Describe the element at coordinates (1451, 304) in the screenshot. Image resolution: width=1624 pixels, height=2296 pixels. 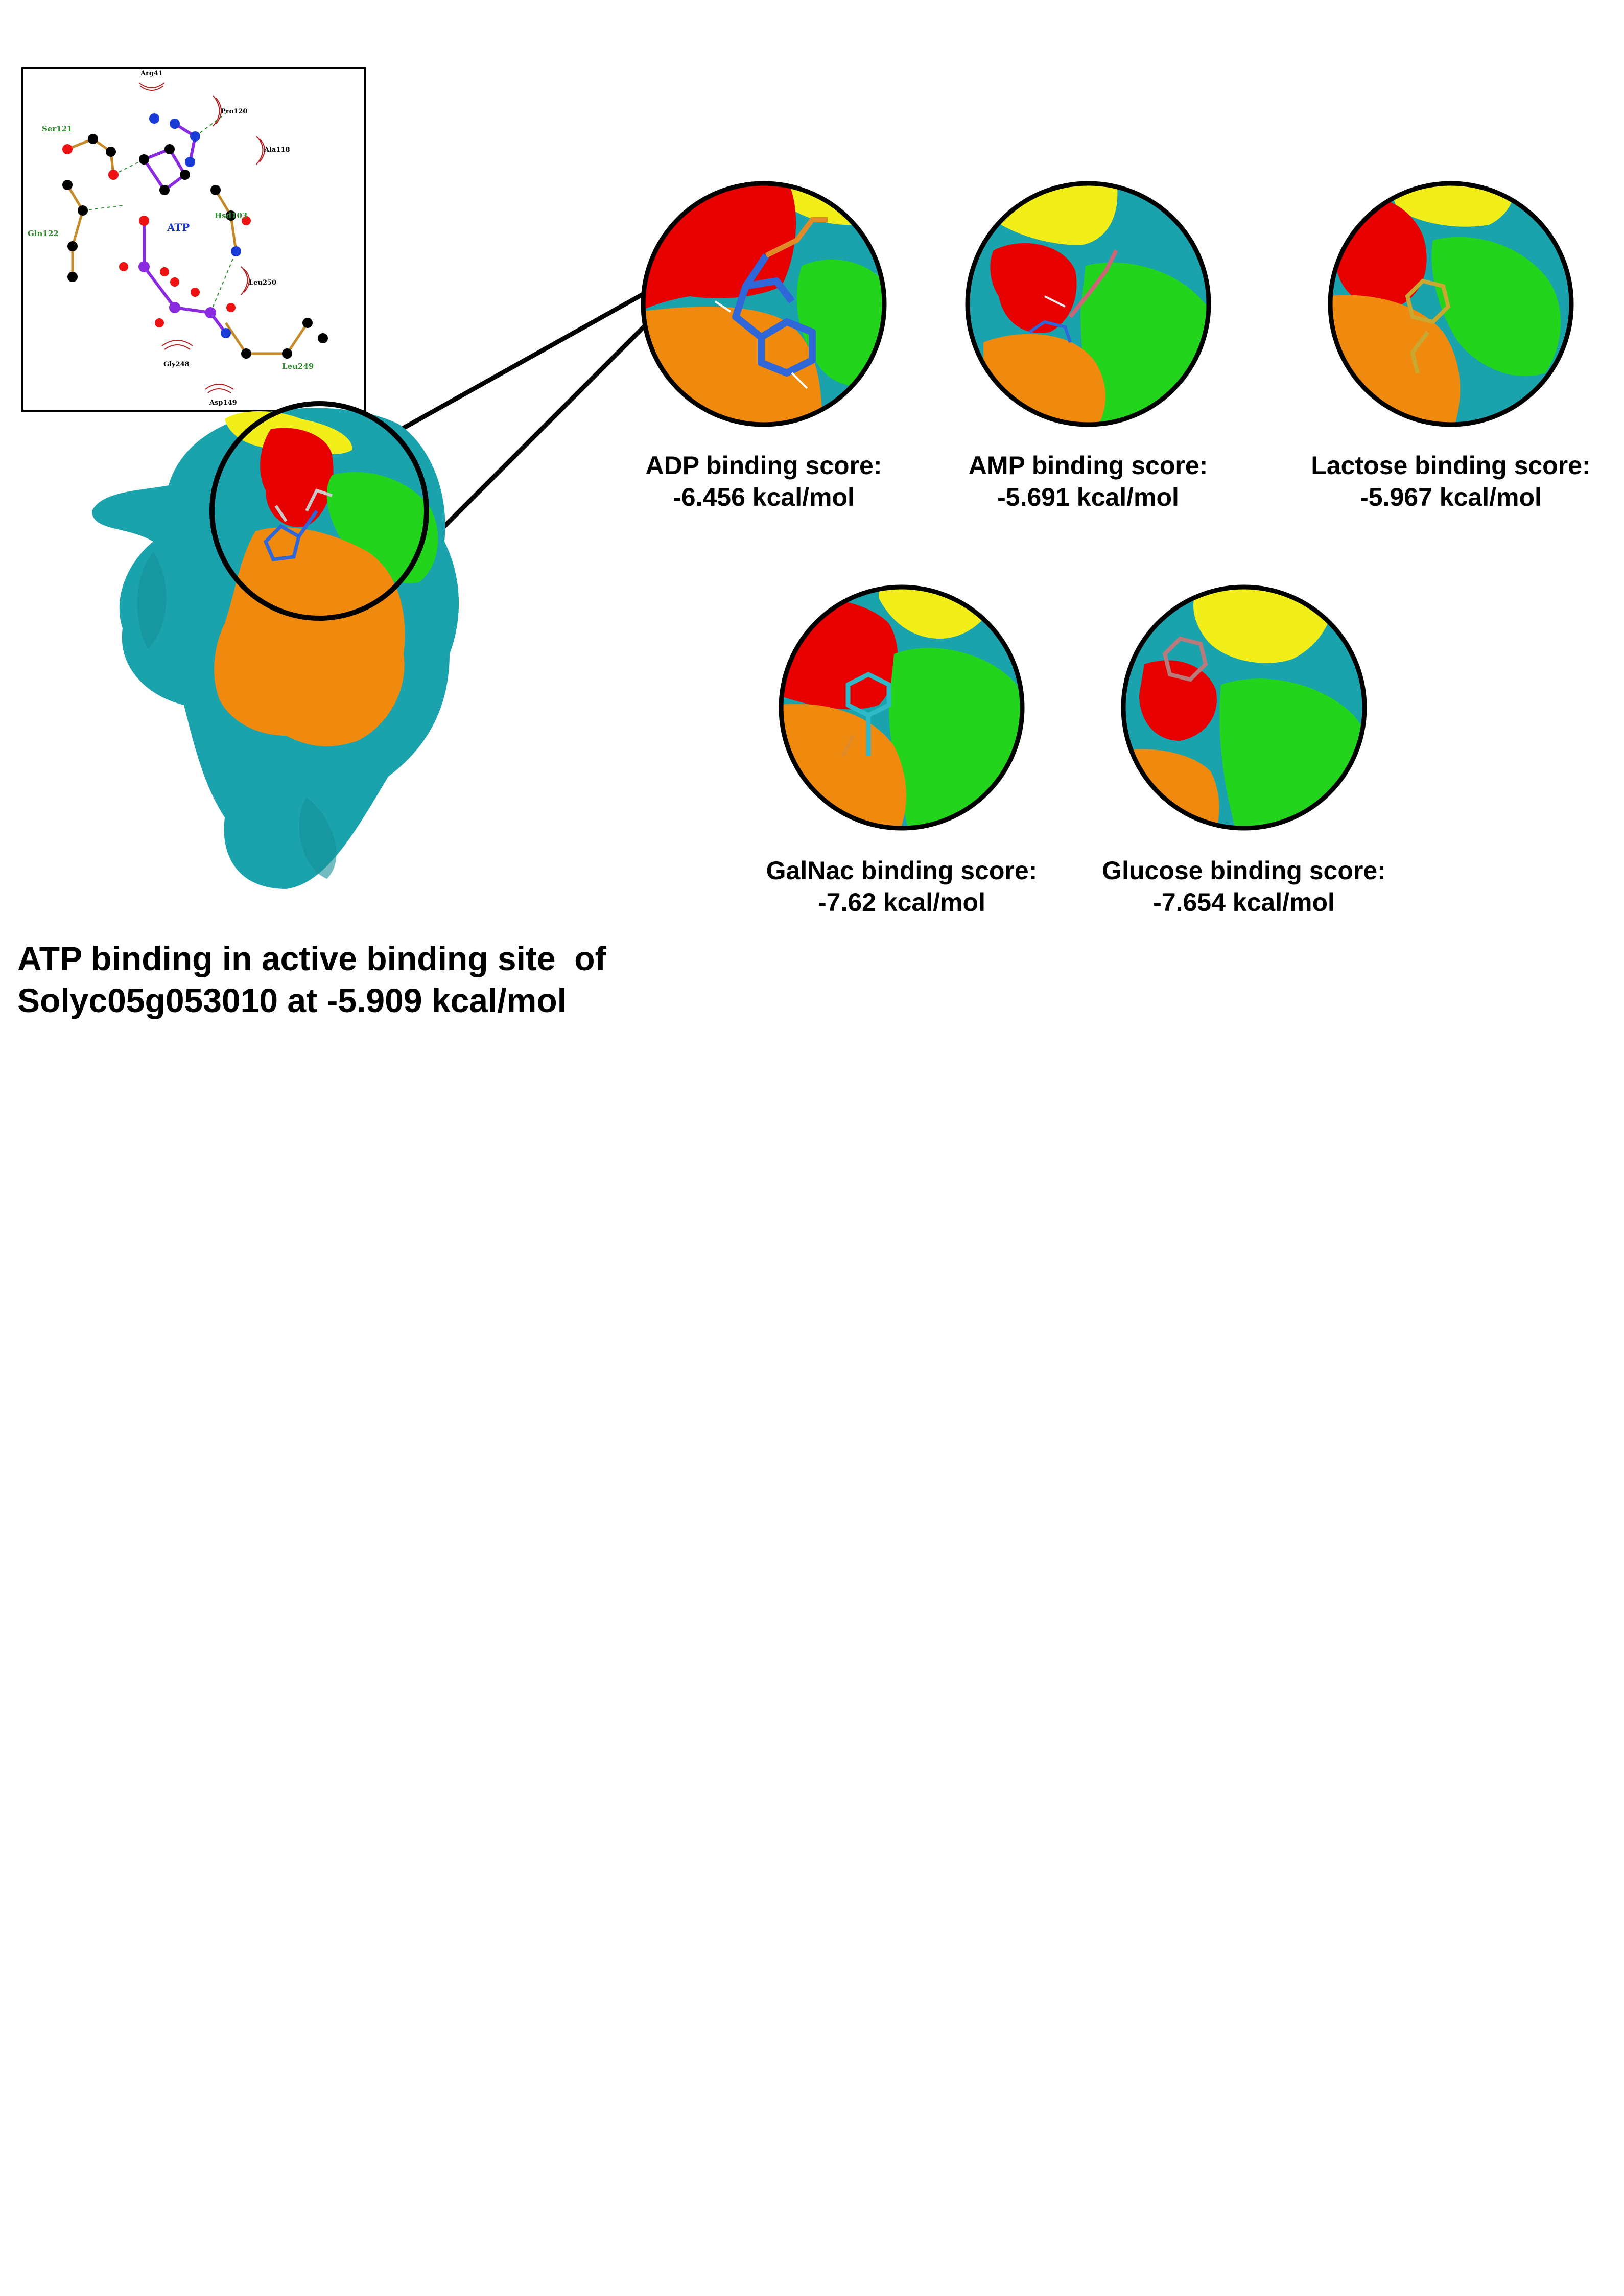
I see `lactose-binding-panel` at that location.